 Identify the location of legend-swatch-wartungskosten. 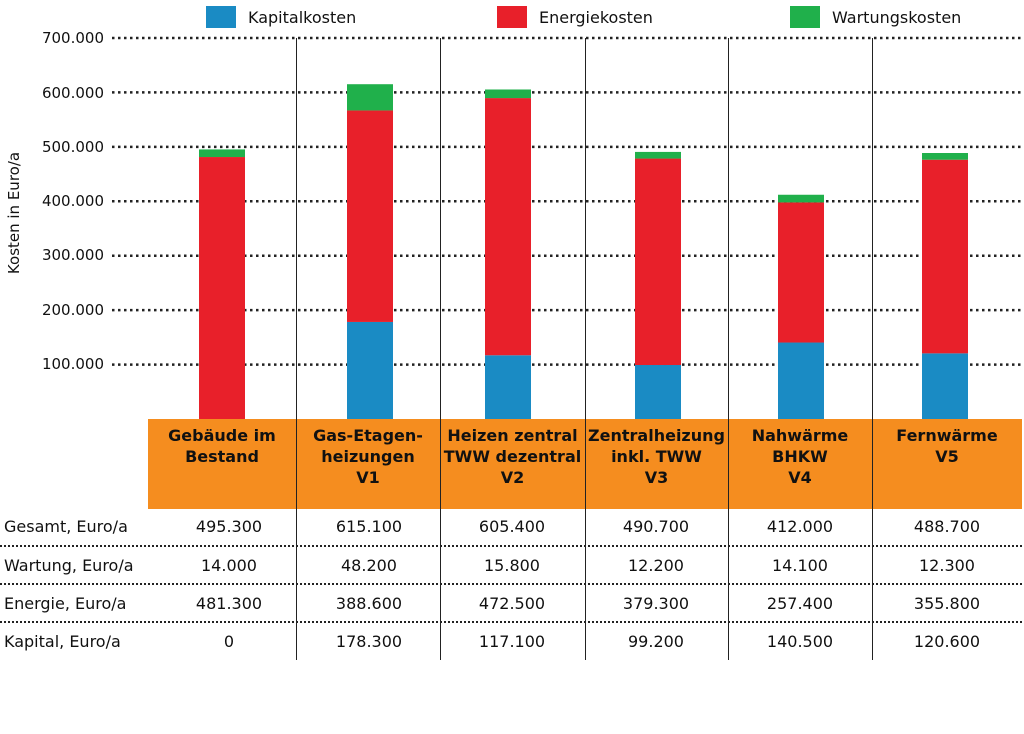
(805, 17).